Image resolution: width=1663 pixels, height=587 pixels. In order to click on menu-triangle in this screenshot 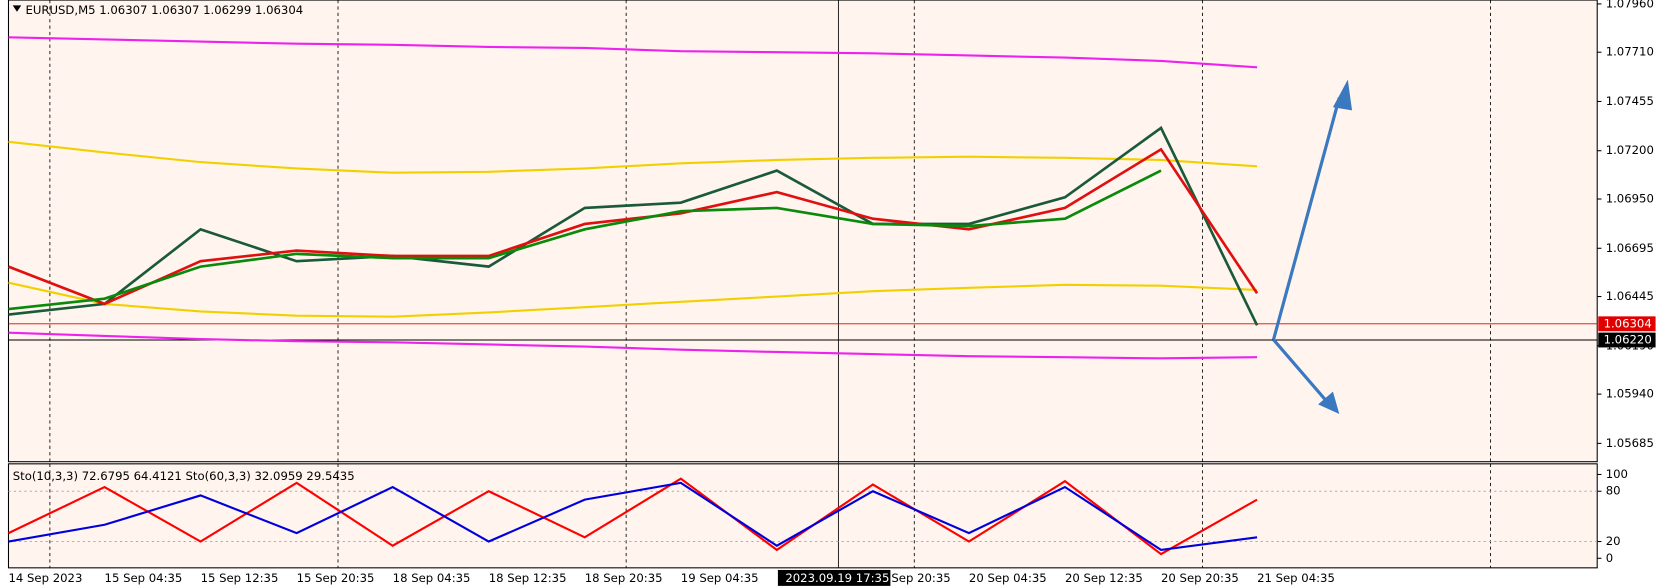, I will do `click(17, 8)`.